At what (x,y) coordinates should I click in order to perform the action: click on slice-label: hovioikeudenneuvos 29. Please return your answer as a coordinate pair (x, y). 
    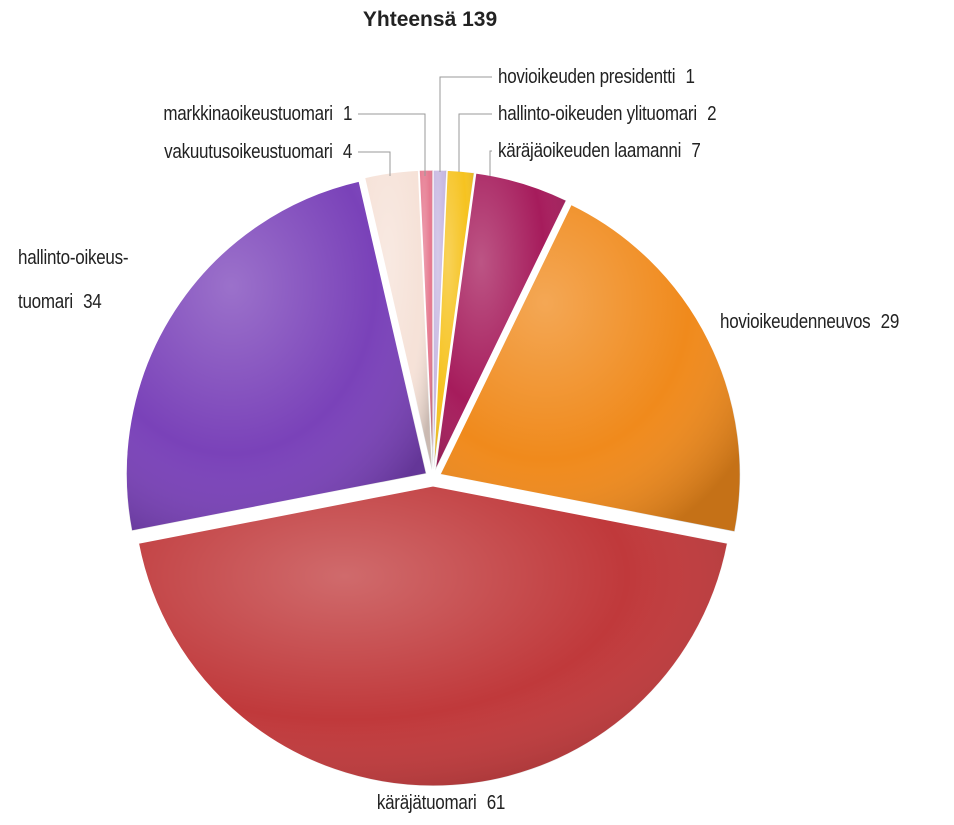
    Looking at the image, I should click on (809, 322).